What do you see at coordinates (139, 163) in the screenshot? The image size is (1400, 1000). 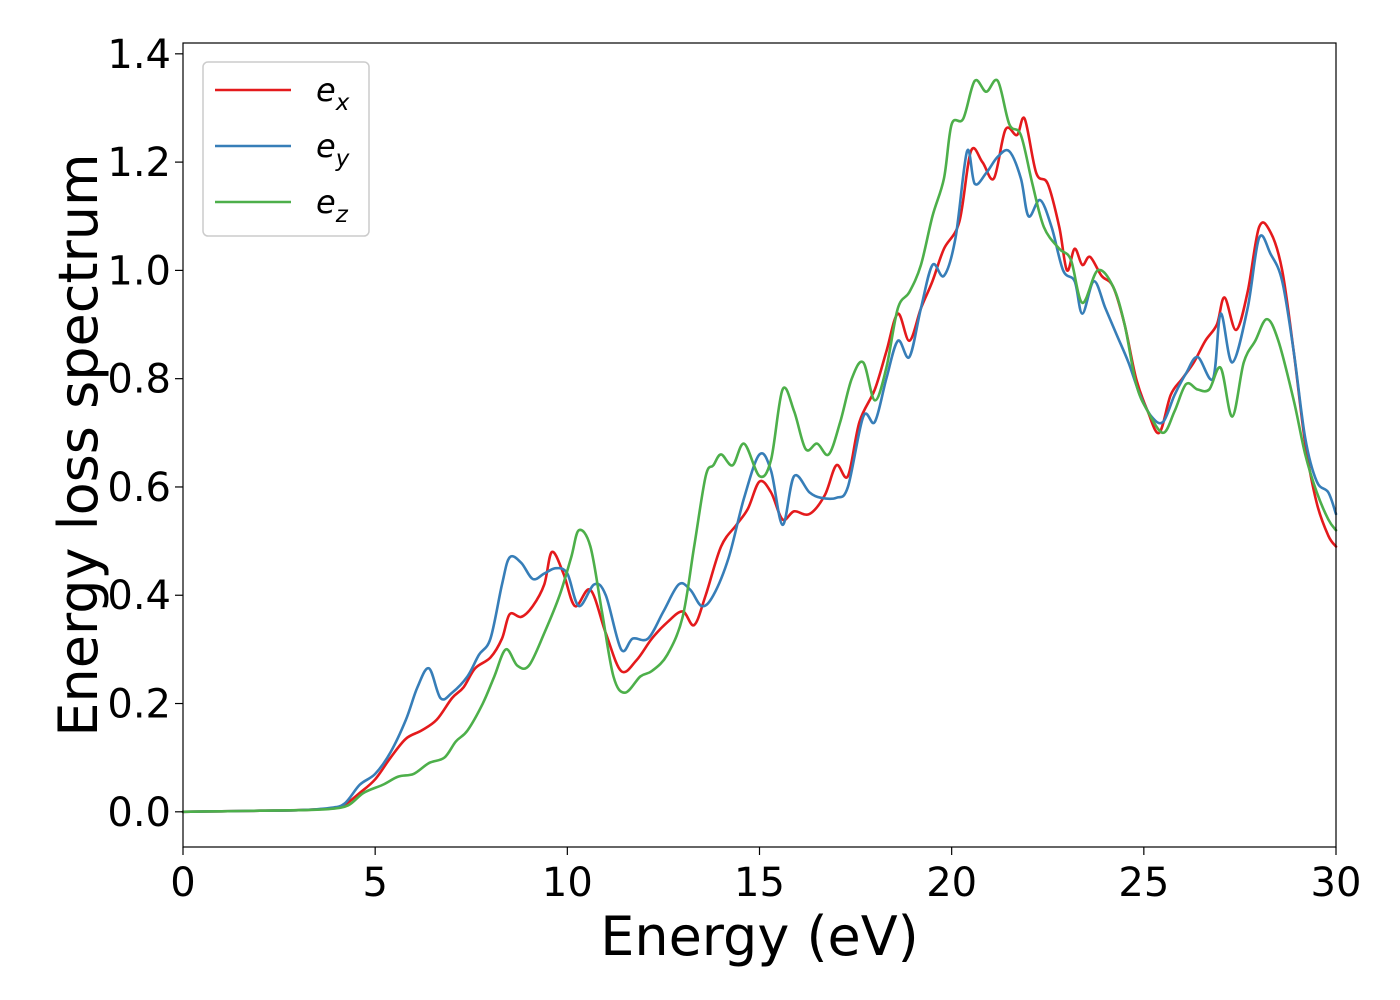 I see `y-tick-label: 1.2` at bounding box center [139, 163].